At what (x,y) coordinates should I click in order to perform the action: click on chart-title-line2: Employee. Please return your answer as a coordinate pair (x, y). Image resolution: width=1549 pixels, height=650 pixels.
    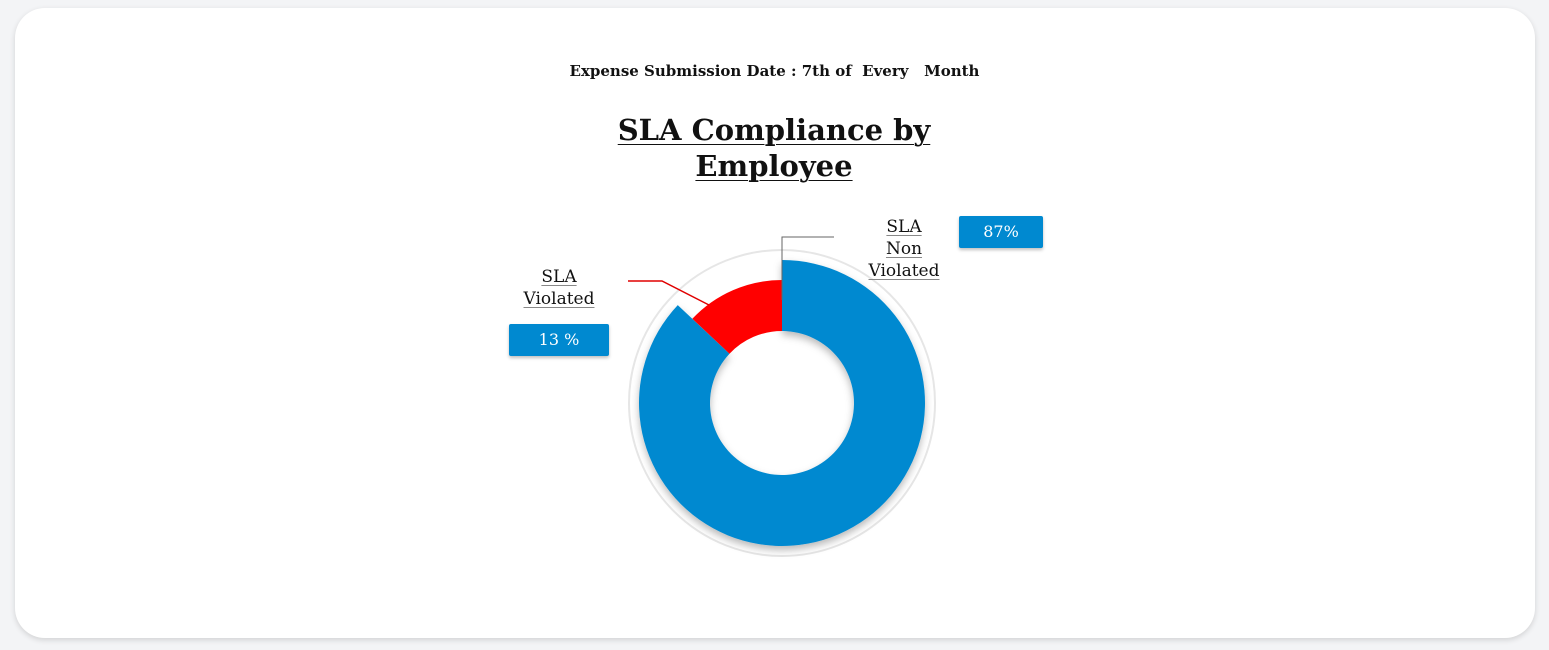
    Looking at the image, I should click on (774, 166).